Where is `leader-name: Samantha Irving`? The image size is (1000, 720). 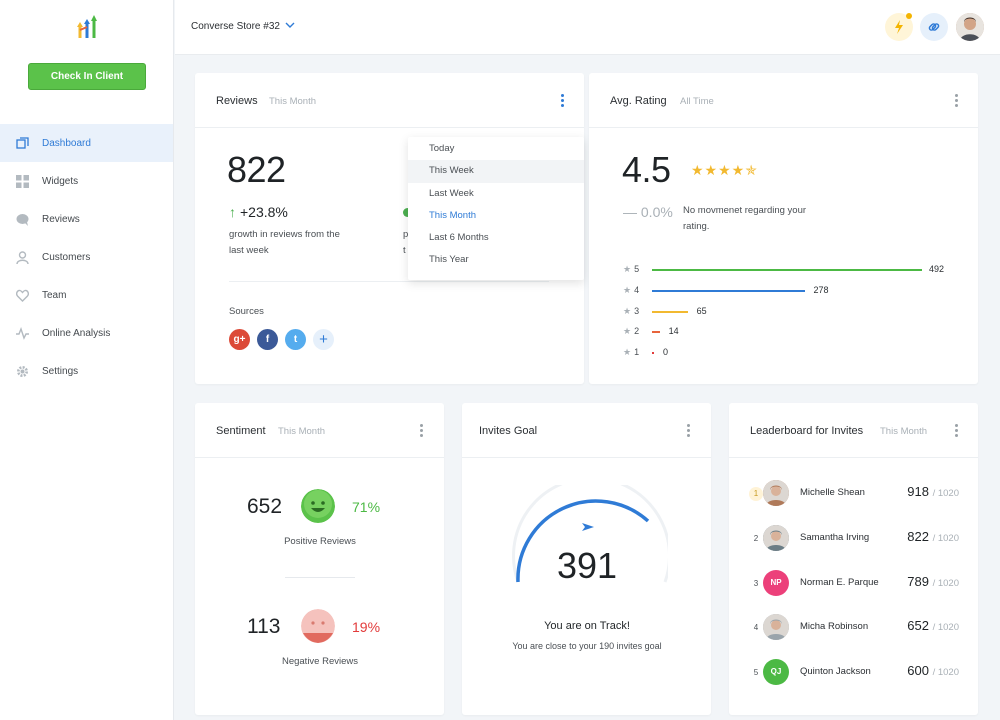
leader-name: Samantha Irving is located at coordinates (835, 537).